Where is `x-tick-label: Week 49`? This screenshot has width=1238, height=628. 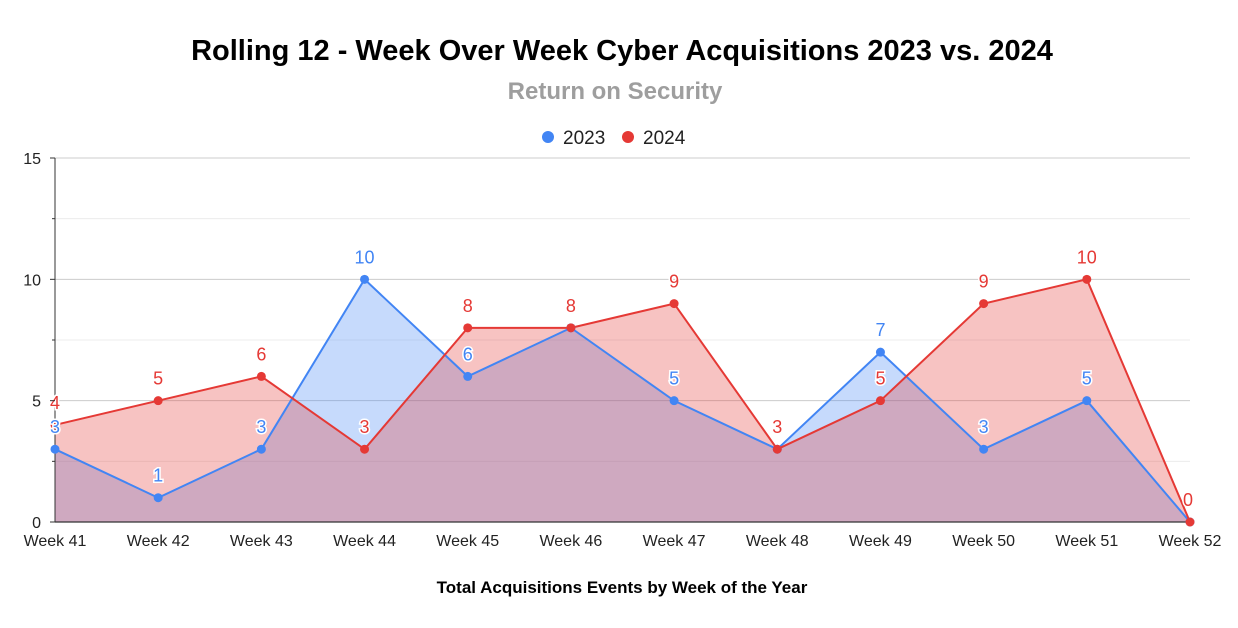 x-tick-label: Week 49 is located at coordinates (880, 541).